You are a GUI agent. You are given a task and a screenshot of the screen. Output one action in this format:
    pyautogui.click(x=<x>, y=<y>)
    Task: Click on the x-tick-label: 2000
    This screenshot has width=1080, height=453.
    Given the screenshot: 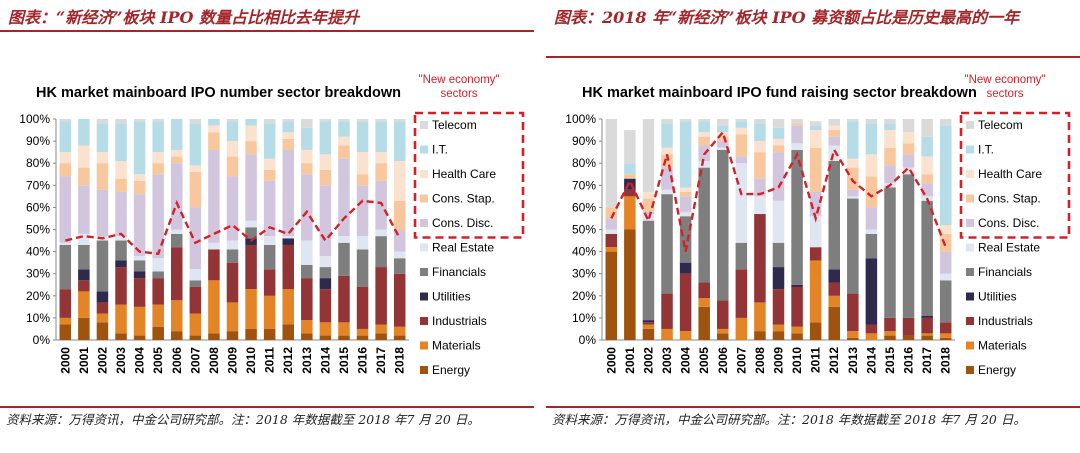 What is the action you would take?
    pyautogui.click(x=65, y=360)
    